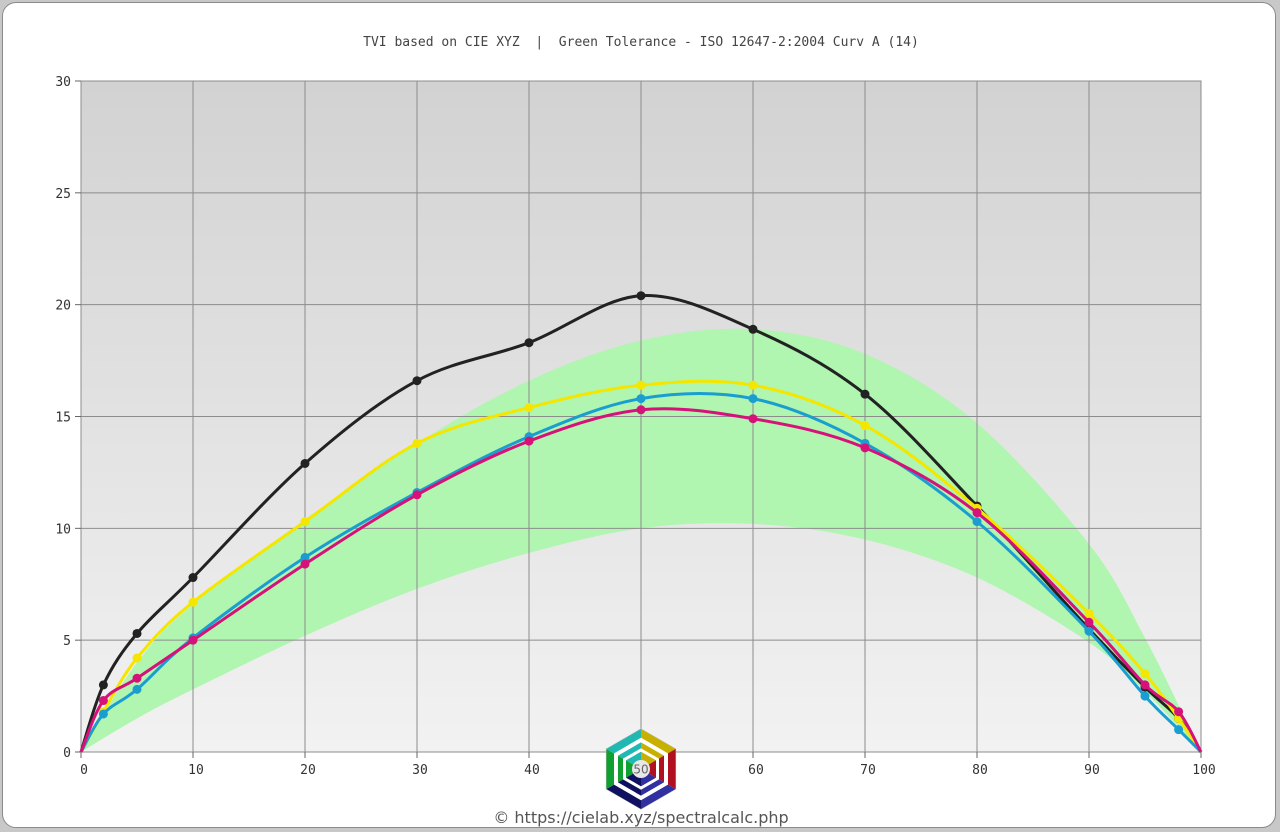  What do you see at coordinates (63, 82) in the screenshot?
I see `y-tick-label: 30` at bounding box center [63, 82].